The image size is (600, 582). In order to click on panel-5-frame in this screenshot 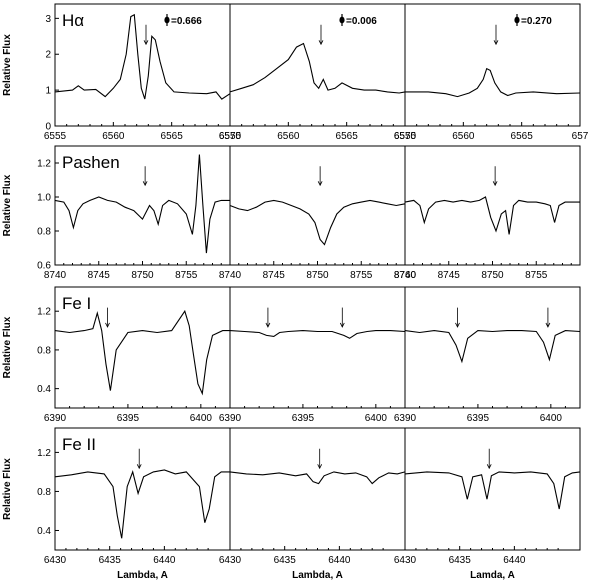, I will do `click(492, 205)`.